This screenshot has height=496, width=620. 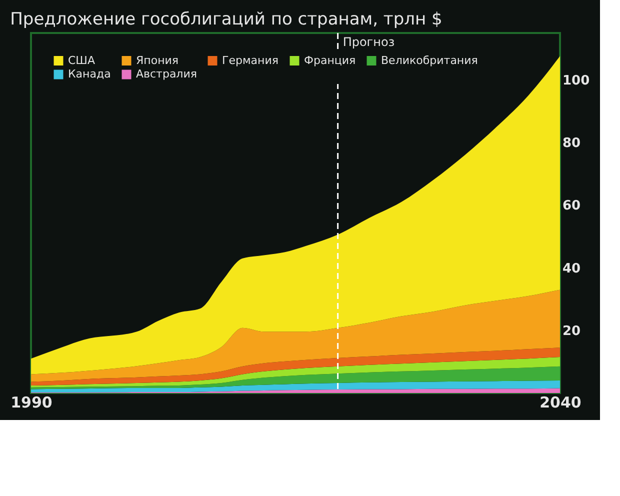 What do you see at coordinates (330, 60) in the screenshot?
I see `legend-label: Франция` at bounding box center [330, 60].